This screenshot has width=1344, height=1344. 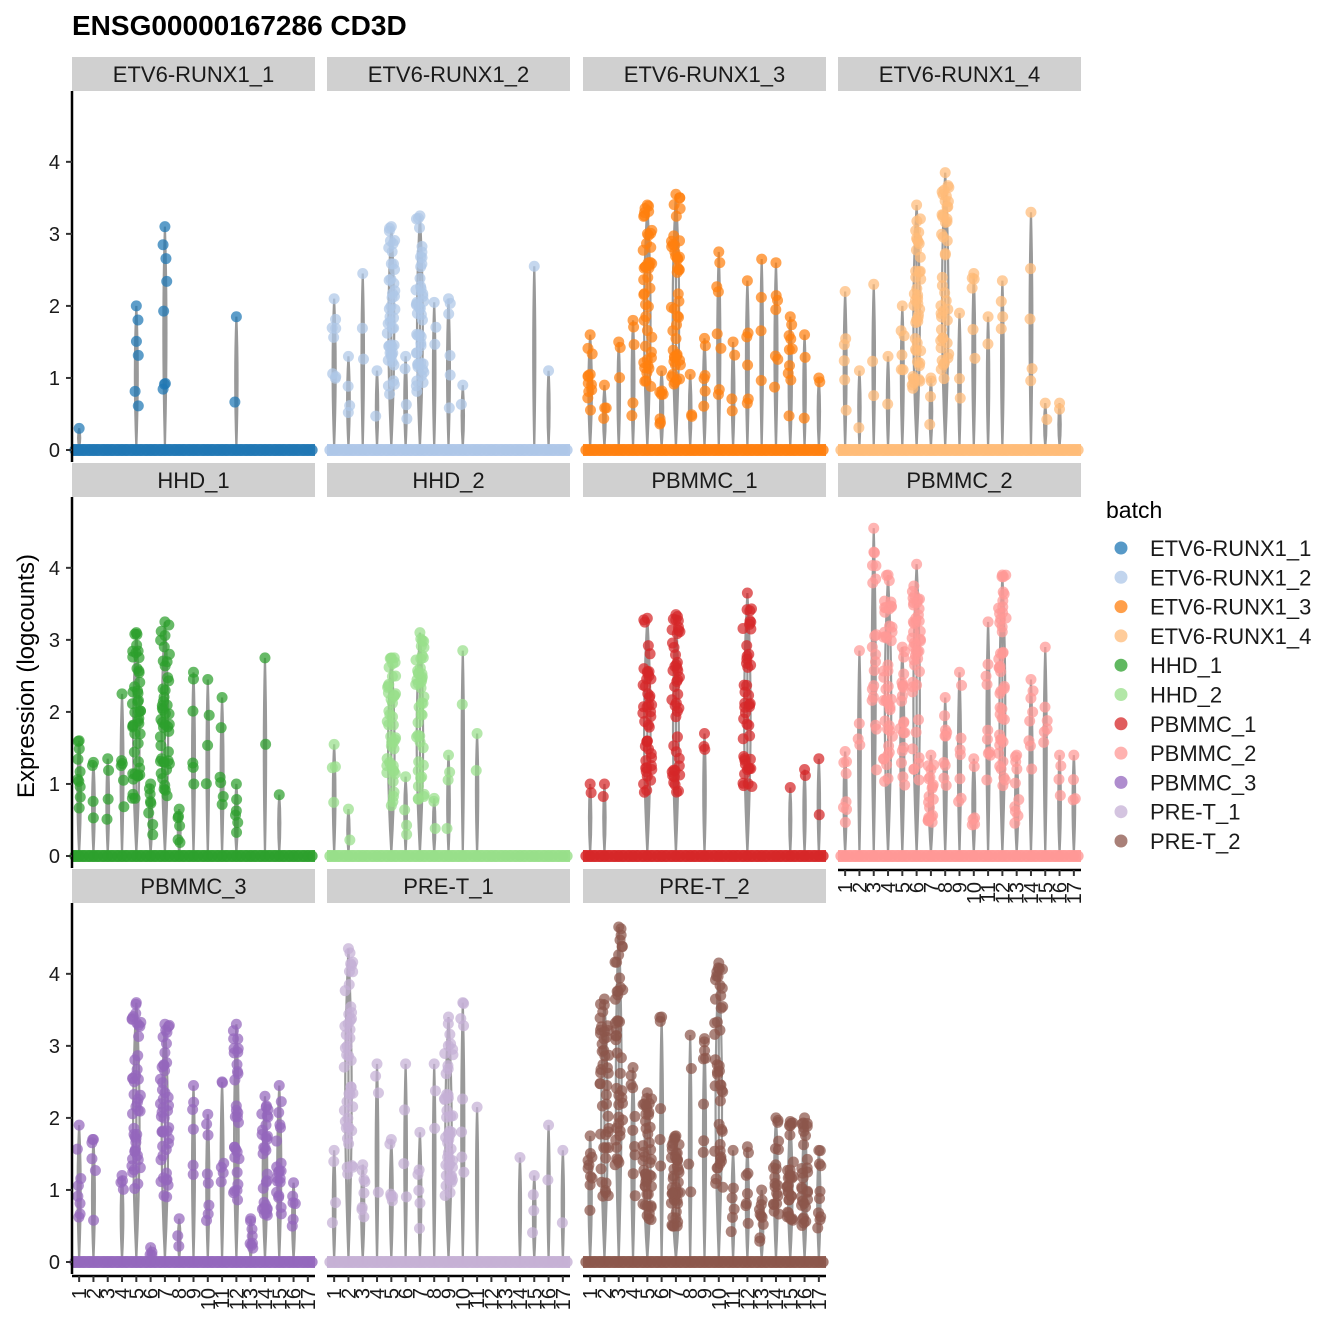 I want to click on legend-item: PBMMC_2, so click(x=1185, y=753).